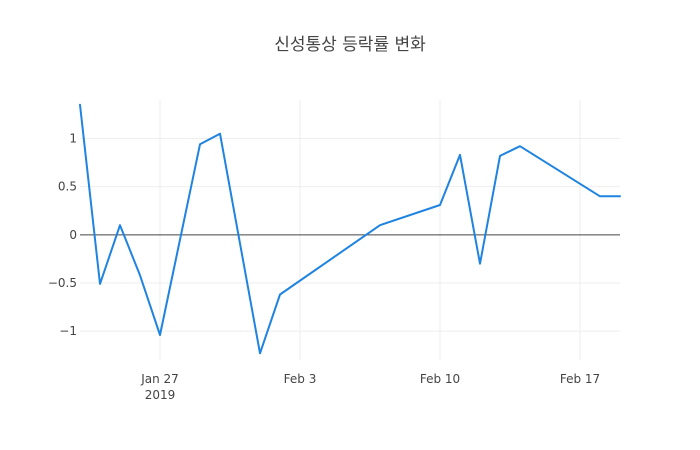 This screenshot has width=700, height=450. Describe the element at coordinates (440, 379) in the screenshot. I see `x-tick-label: Feb 10` at that location.